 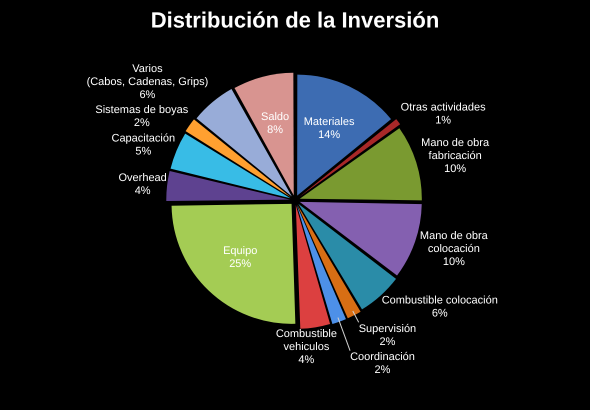 I want to click on slice-label: Combustible colocación, so click(x=440, y=300).